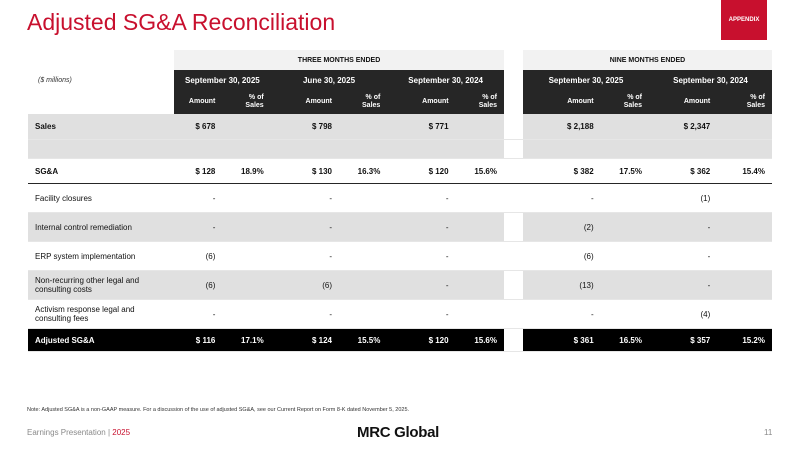  Describe the element at coordinates (121, 432) in the screenshot. I see `footer-year: 2025` at that location.